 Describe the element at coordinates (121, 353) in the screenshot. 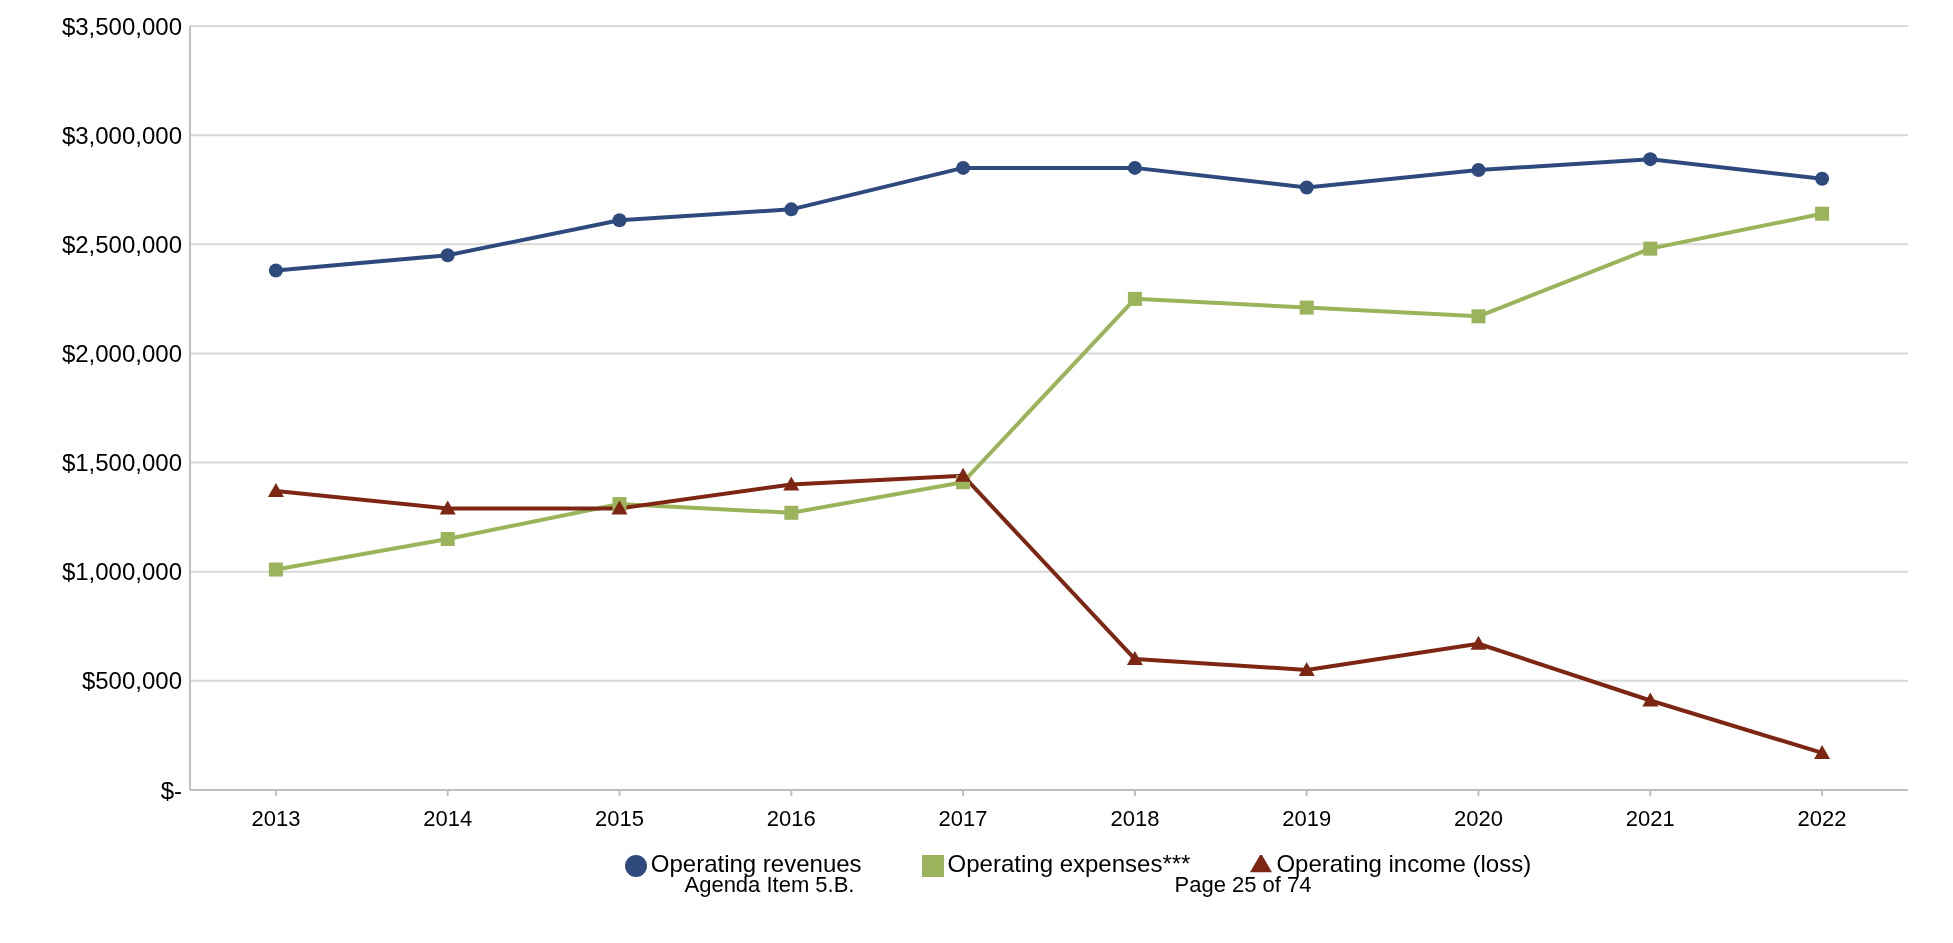

I see `y-tick-label: $2,000,000` at that location.